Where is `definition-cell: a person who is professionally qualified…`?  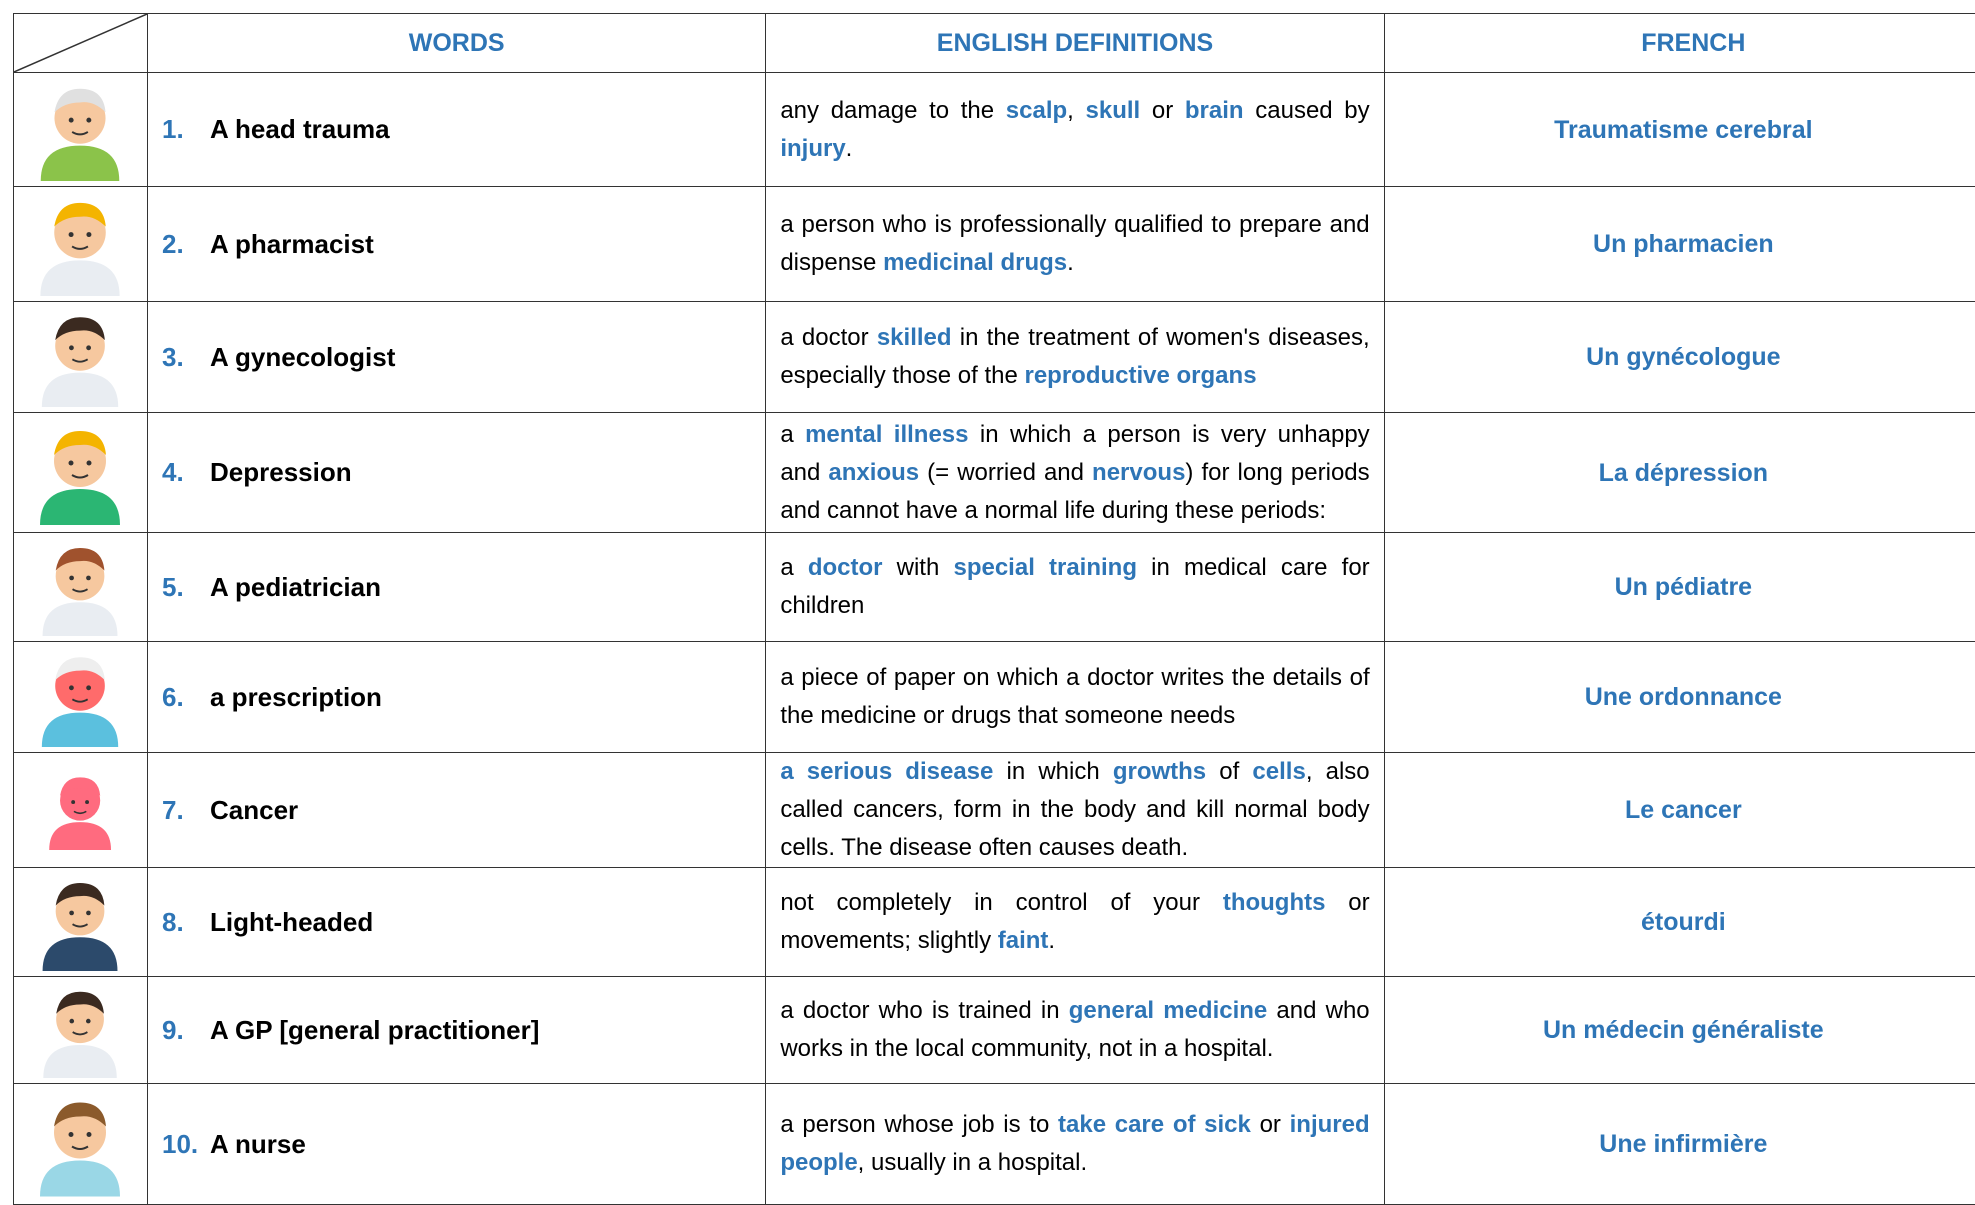
definition-cell: a person who is professionally qualified… is located at coordinates (1075, 244).